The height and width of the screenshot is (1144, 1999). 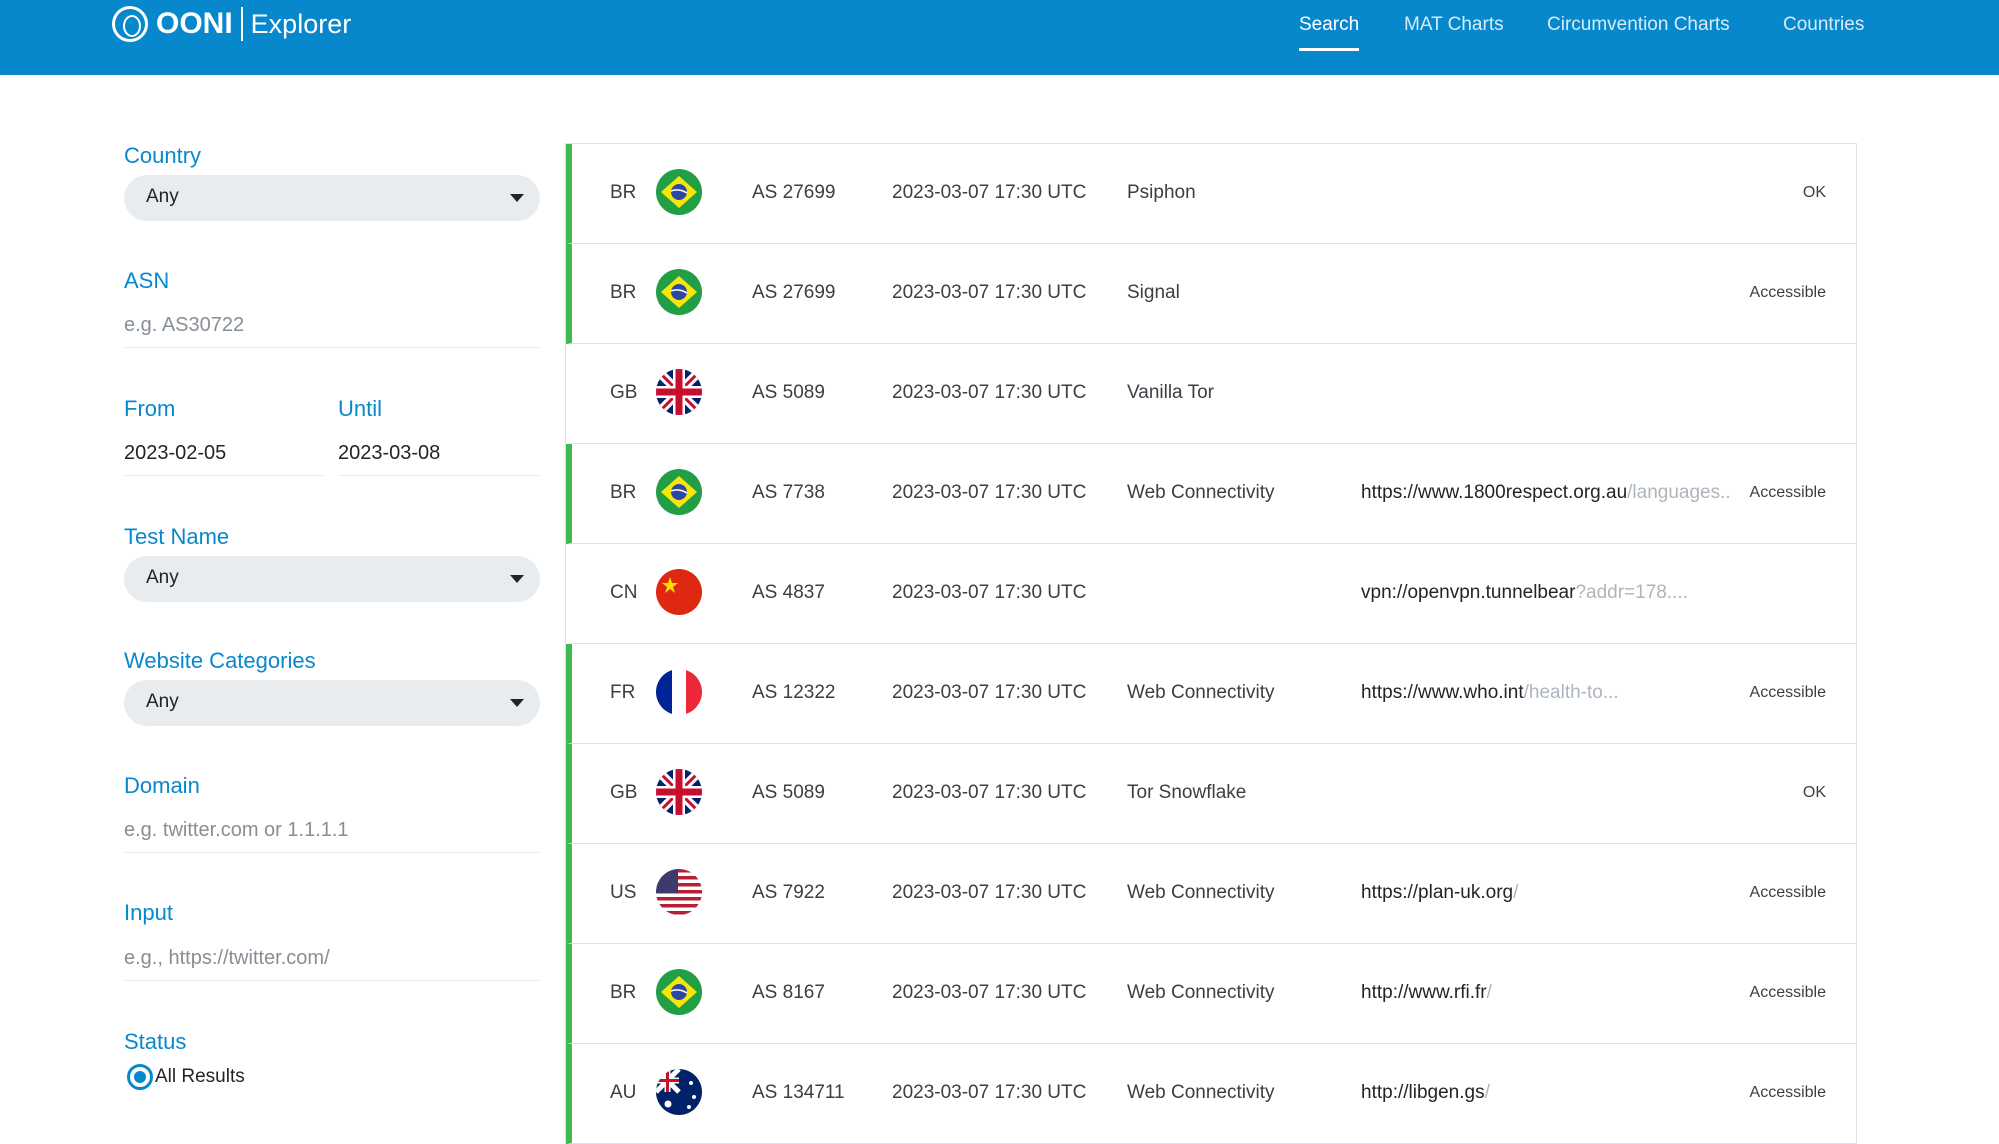 What do you see at coordinates (332, 579) in the screenshot?
I see `test-name-select: Any` at bounding box center [332, 579].